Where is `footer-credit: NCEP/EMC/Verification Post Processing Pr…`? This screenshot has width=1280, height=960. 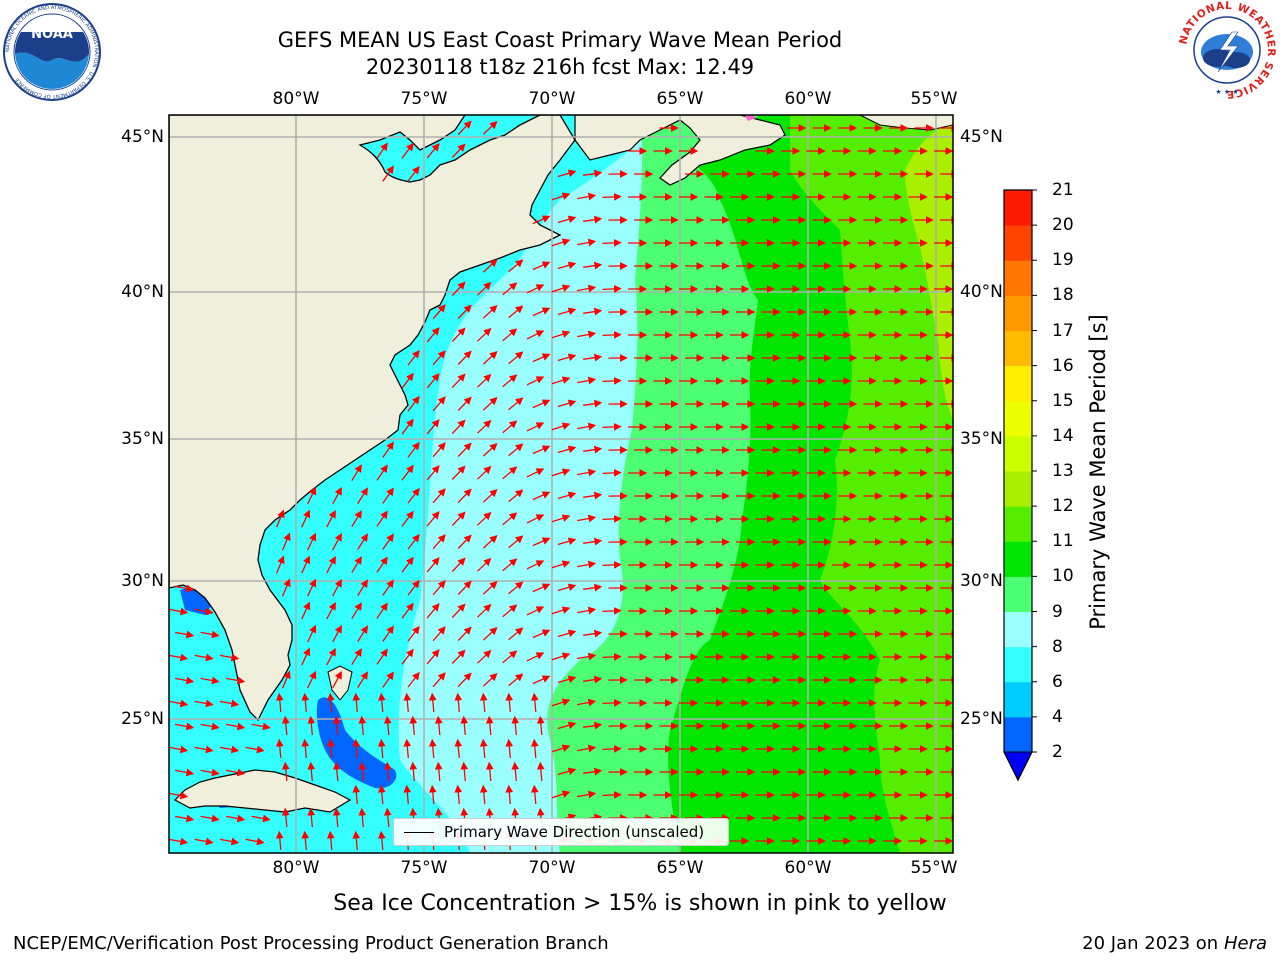
footer-credit: NCEP/EMC/Verification Post Processing Pr… is located at coordinates (311, 943).